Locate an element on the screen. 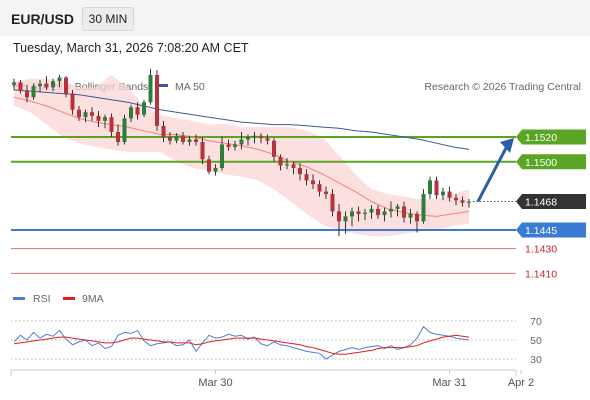 The width and height of the screenshot is (590, 400). rsi-panel: 70 50 30 is located at coordinates (276, 341).